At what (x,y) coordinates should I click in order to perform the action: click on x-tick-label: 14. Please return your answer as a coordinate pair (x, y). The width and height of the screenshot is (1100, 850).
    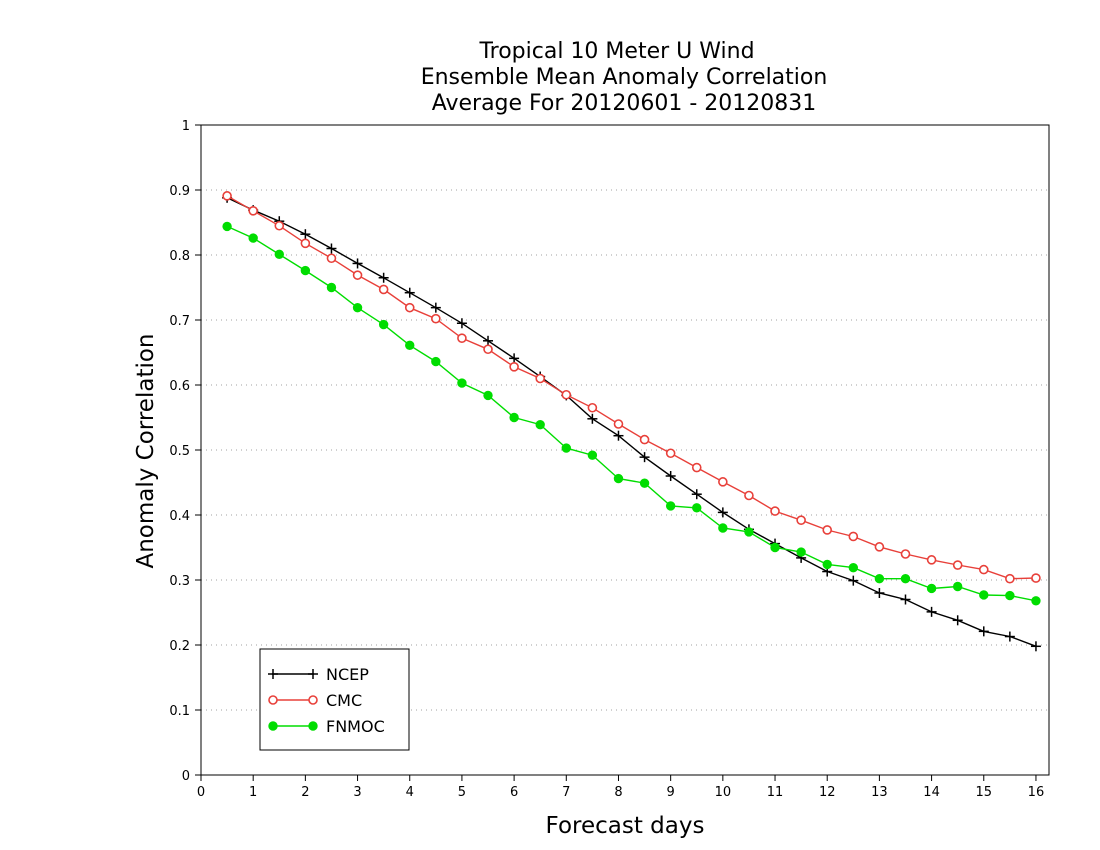
    Looking at the image, I should click on (931, 792).